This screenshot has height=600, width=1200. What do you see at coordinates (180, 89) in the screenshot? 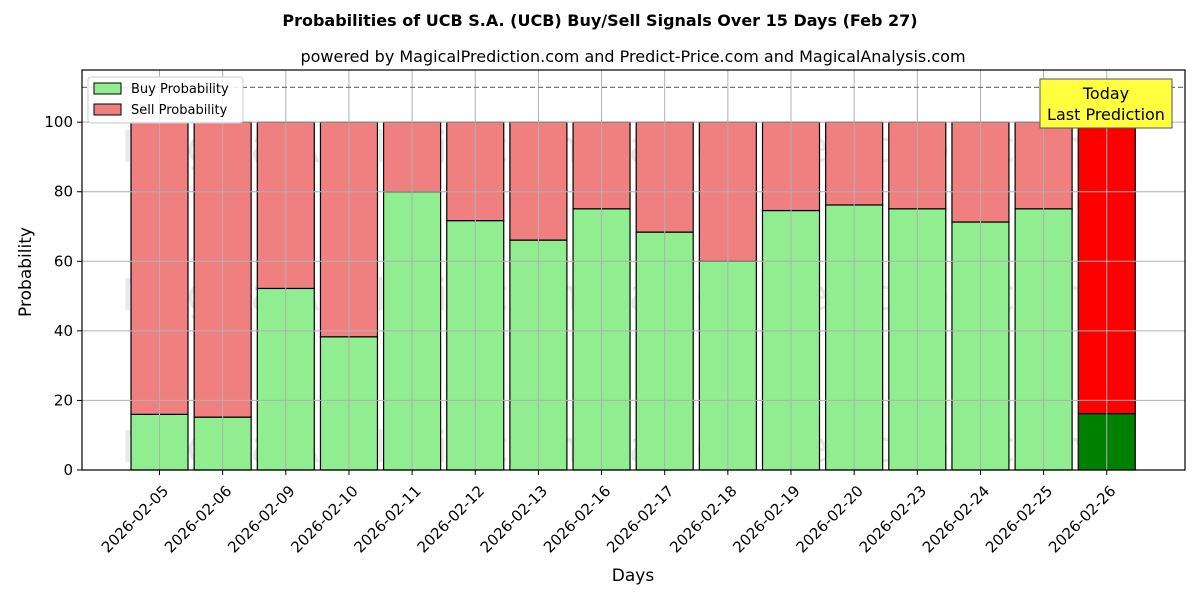
I see `legend-label-buy: Buy Probability` at bounding box center [180, 89].